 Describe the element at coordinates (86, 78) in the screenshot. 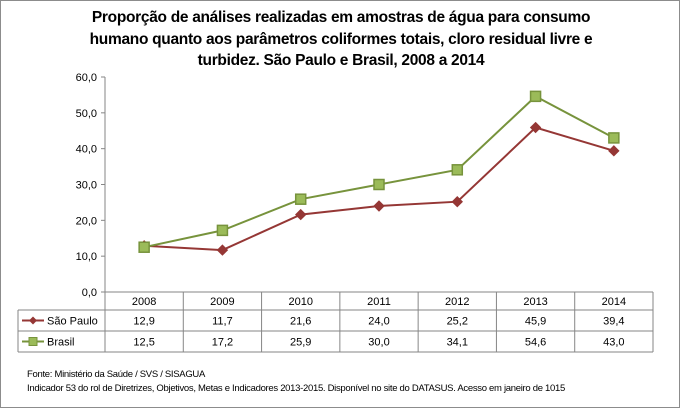

I see `y-tick-label: 60,0` at that location.